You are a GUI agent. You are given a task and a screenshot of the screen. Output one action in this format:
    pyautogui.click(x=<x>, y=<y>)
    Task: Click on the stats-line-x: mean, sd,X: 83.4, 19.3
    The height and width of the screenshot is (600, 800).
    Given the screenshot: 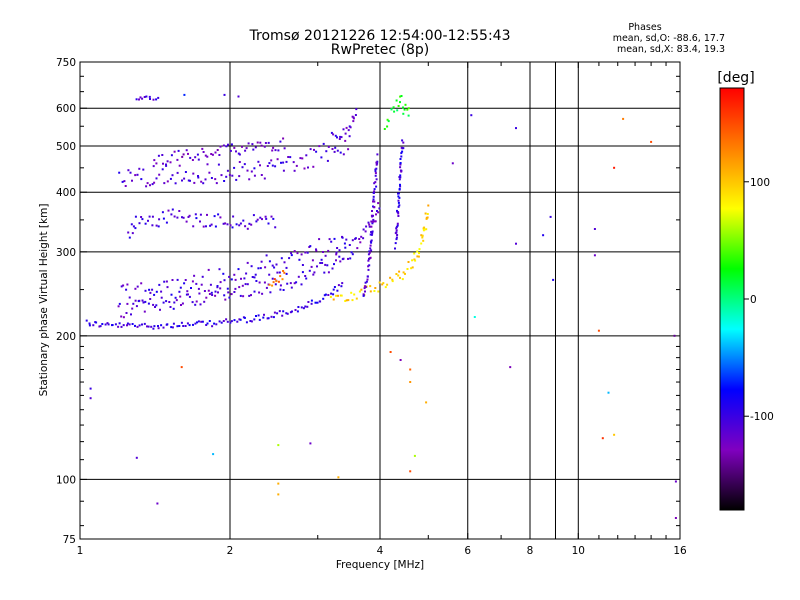 What is the action you would take?
    pyautogui.click(x=671, y=49)
    